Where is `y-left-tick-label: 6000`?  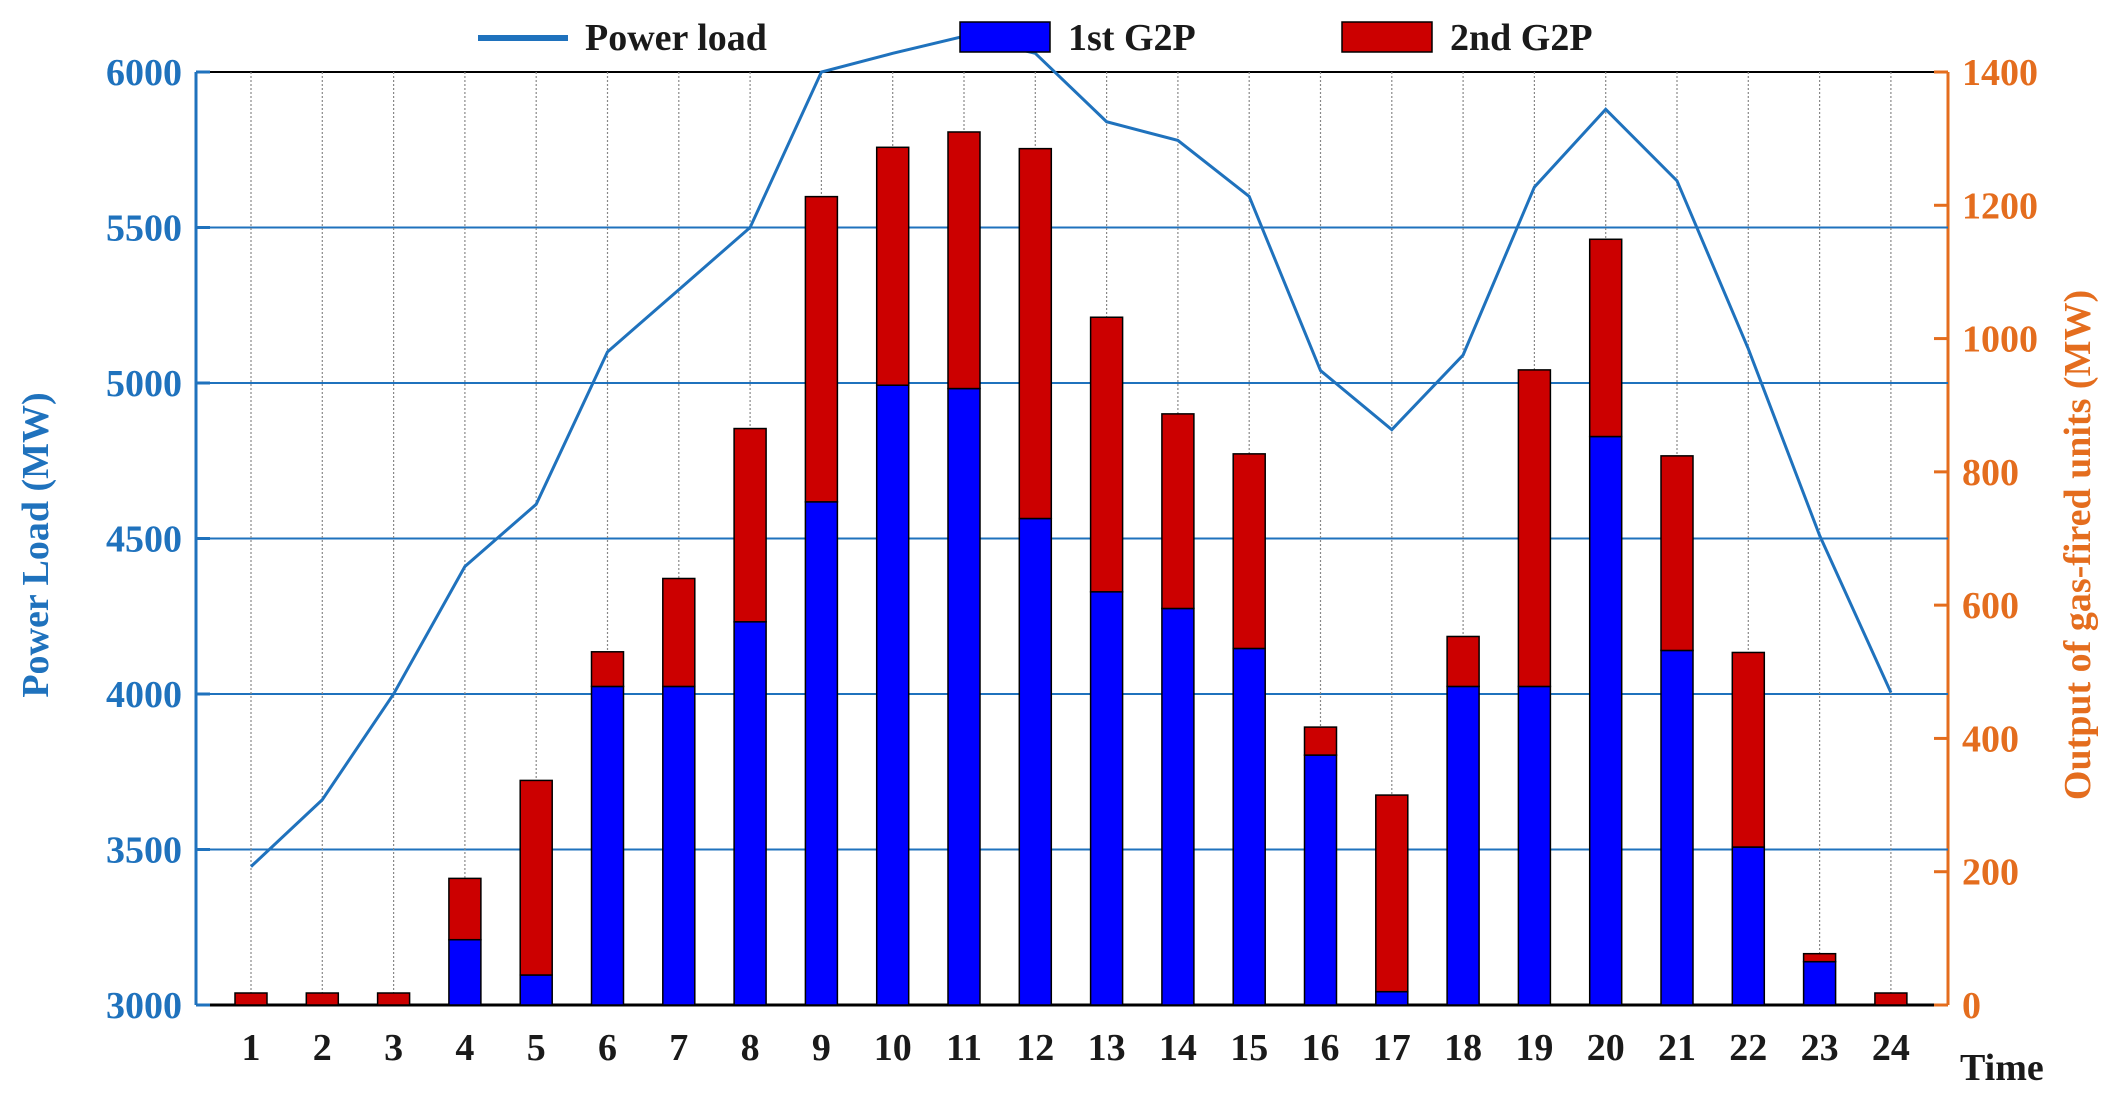
y-left-tick-label: 6000 is located at coordinates (144, 73).